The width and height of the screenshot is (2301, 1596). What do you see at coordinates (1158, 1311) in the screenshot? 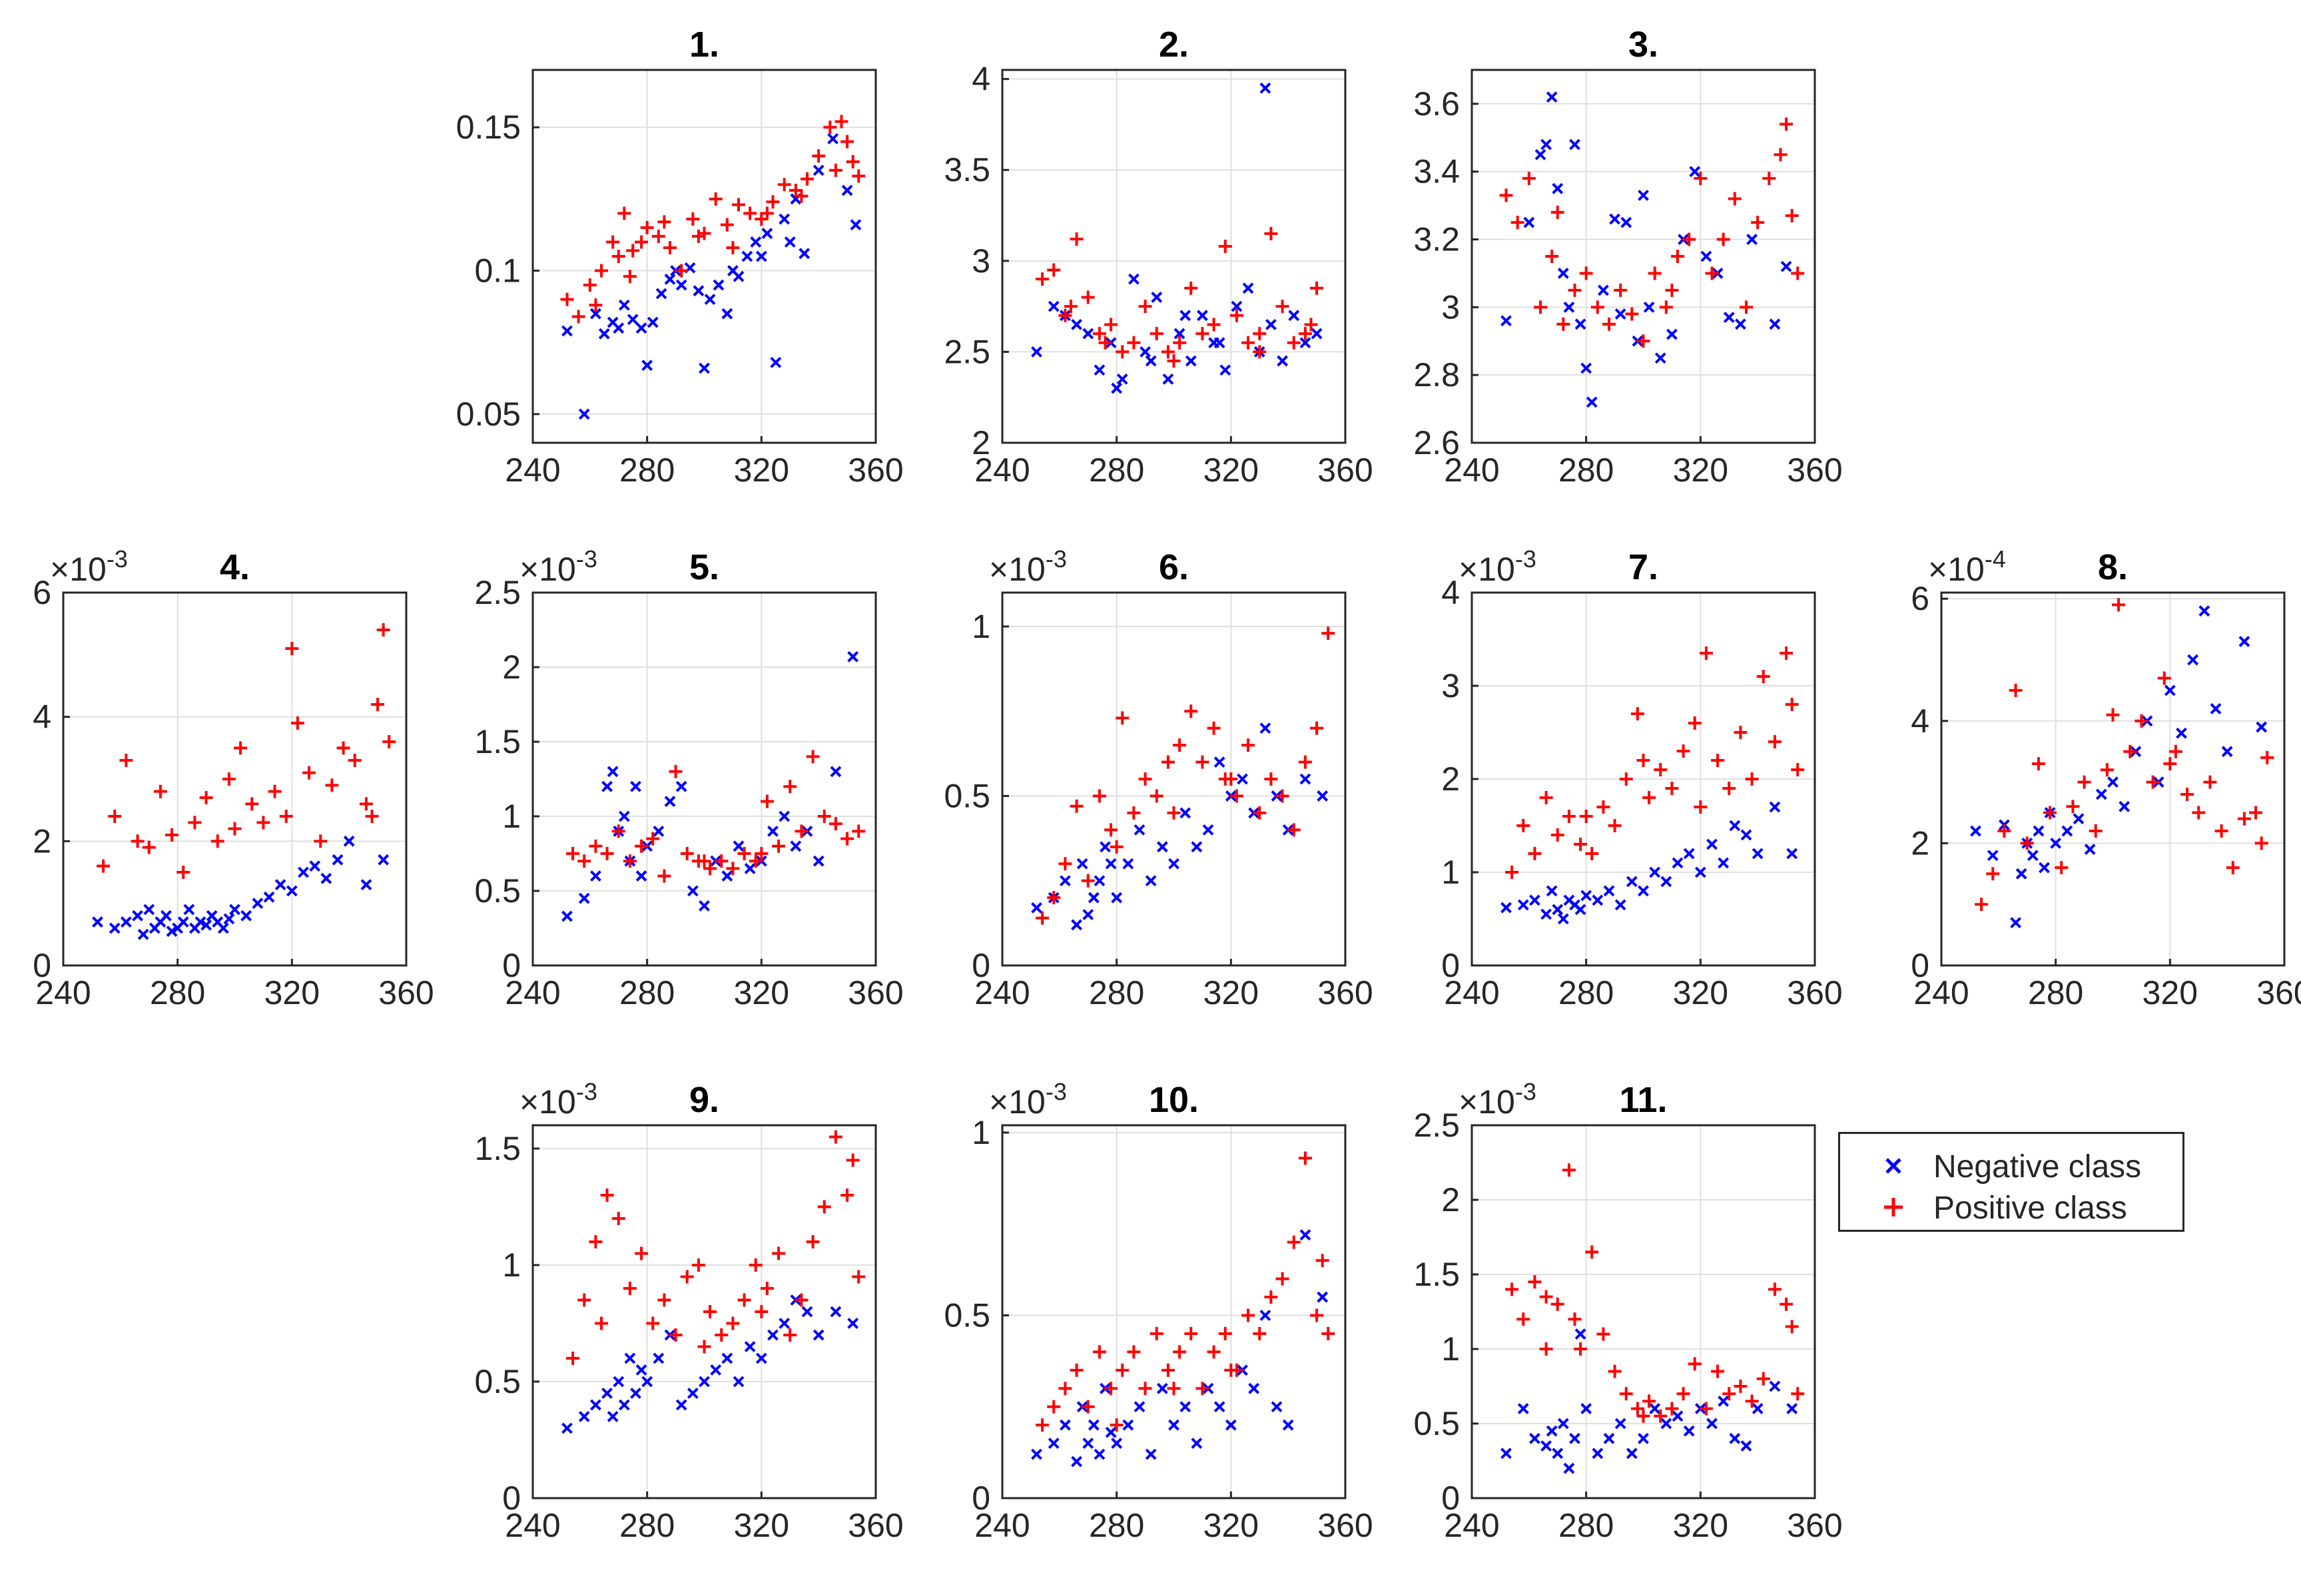
I see `subplot-10: 240 280 320 360 0 0.5 1×10-3 10.` at bounding box center [1158, 1311].